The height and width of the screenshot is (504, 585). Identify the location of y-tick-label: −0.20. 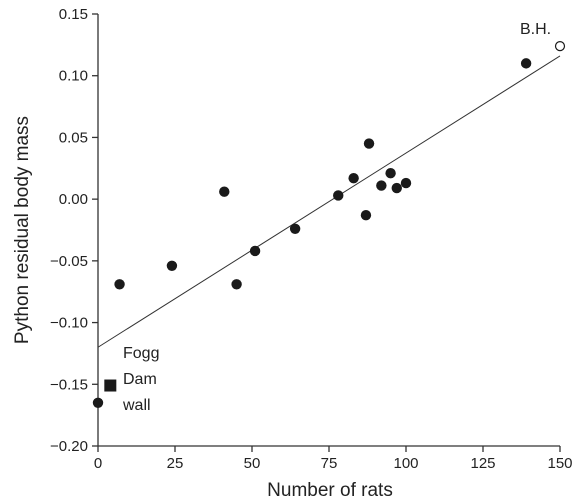
(69, 446).